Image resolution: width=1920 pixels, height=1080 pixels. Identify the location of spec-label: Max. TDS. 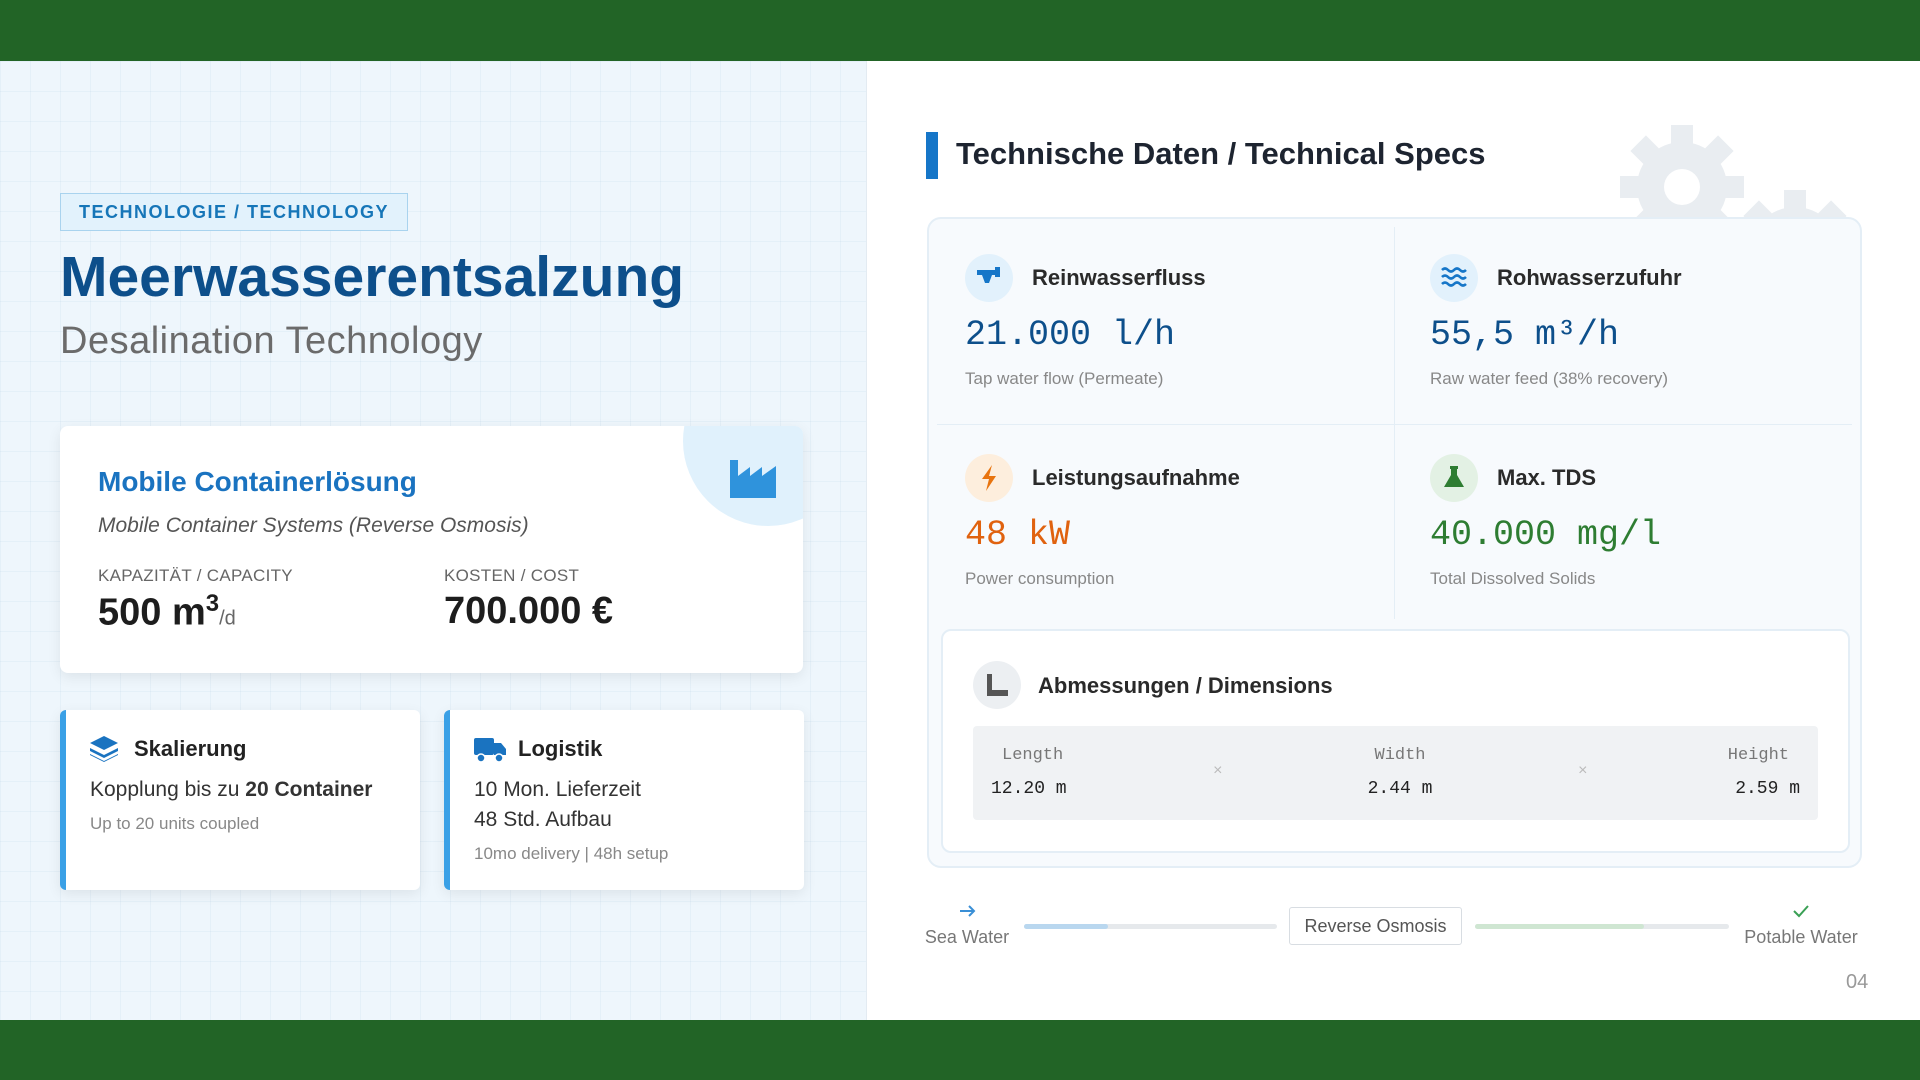
(1547, 477).